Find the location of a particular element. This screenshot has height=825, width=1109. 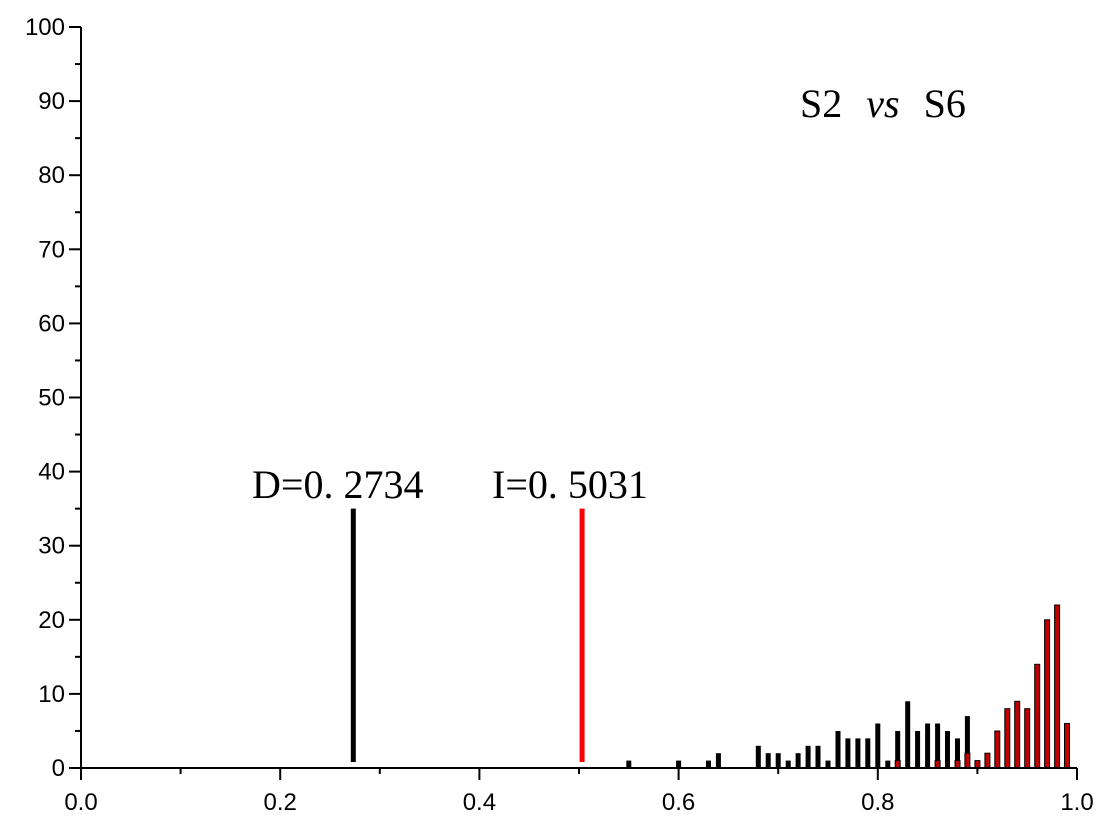

x-tick-label-0: 0.0 is located at coordinates (80, 802).